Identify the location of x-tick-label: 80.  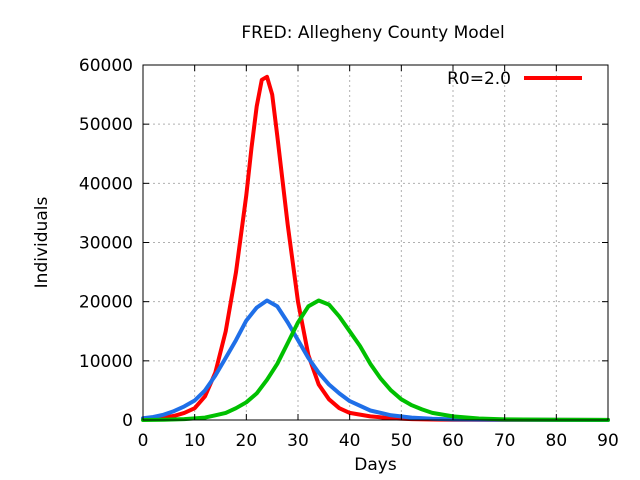
(557, 441).